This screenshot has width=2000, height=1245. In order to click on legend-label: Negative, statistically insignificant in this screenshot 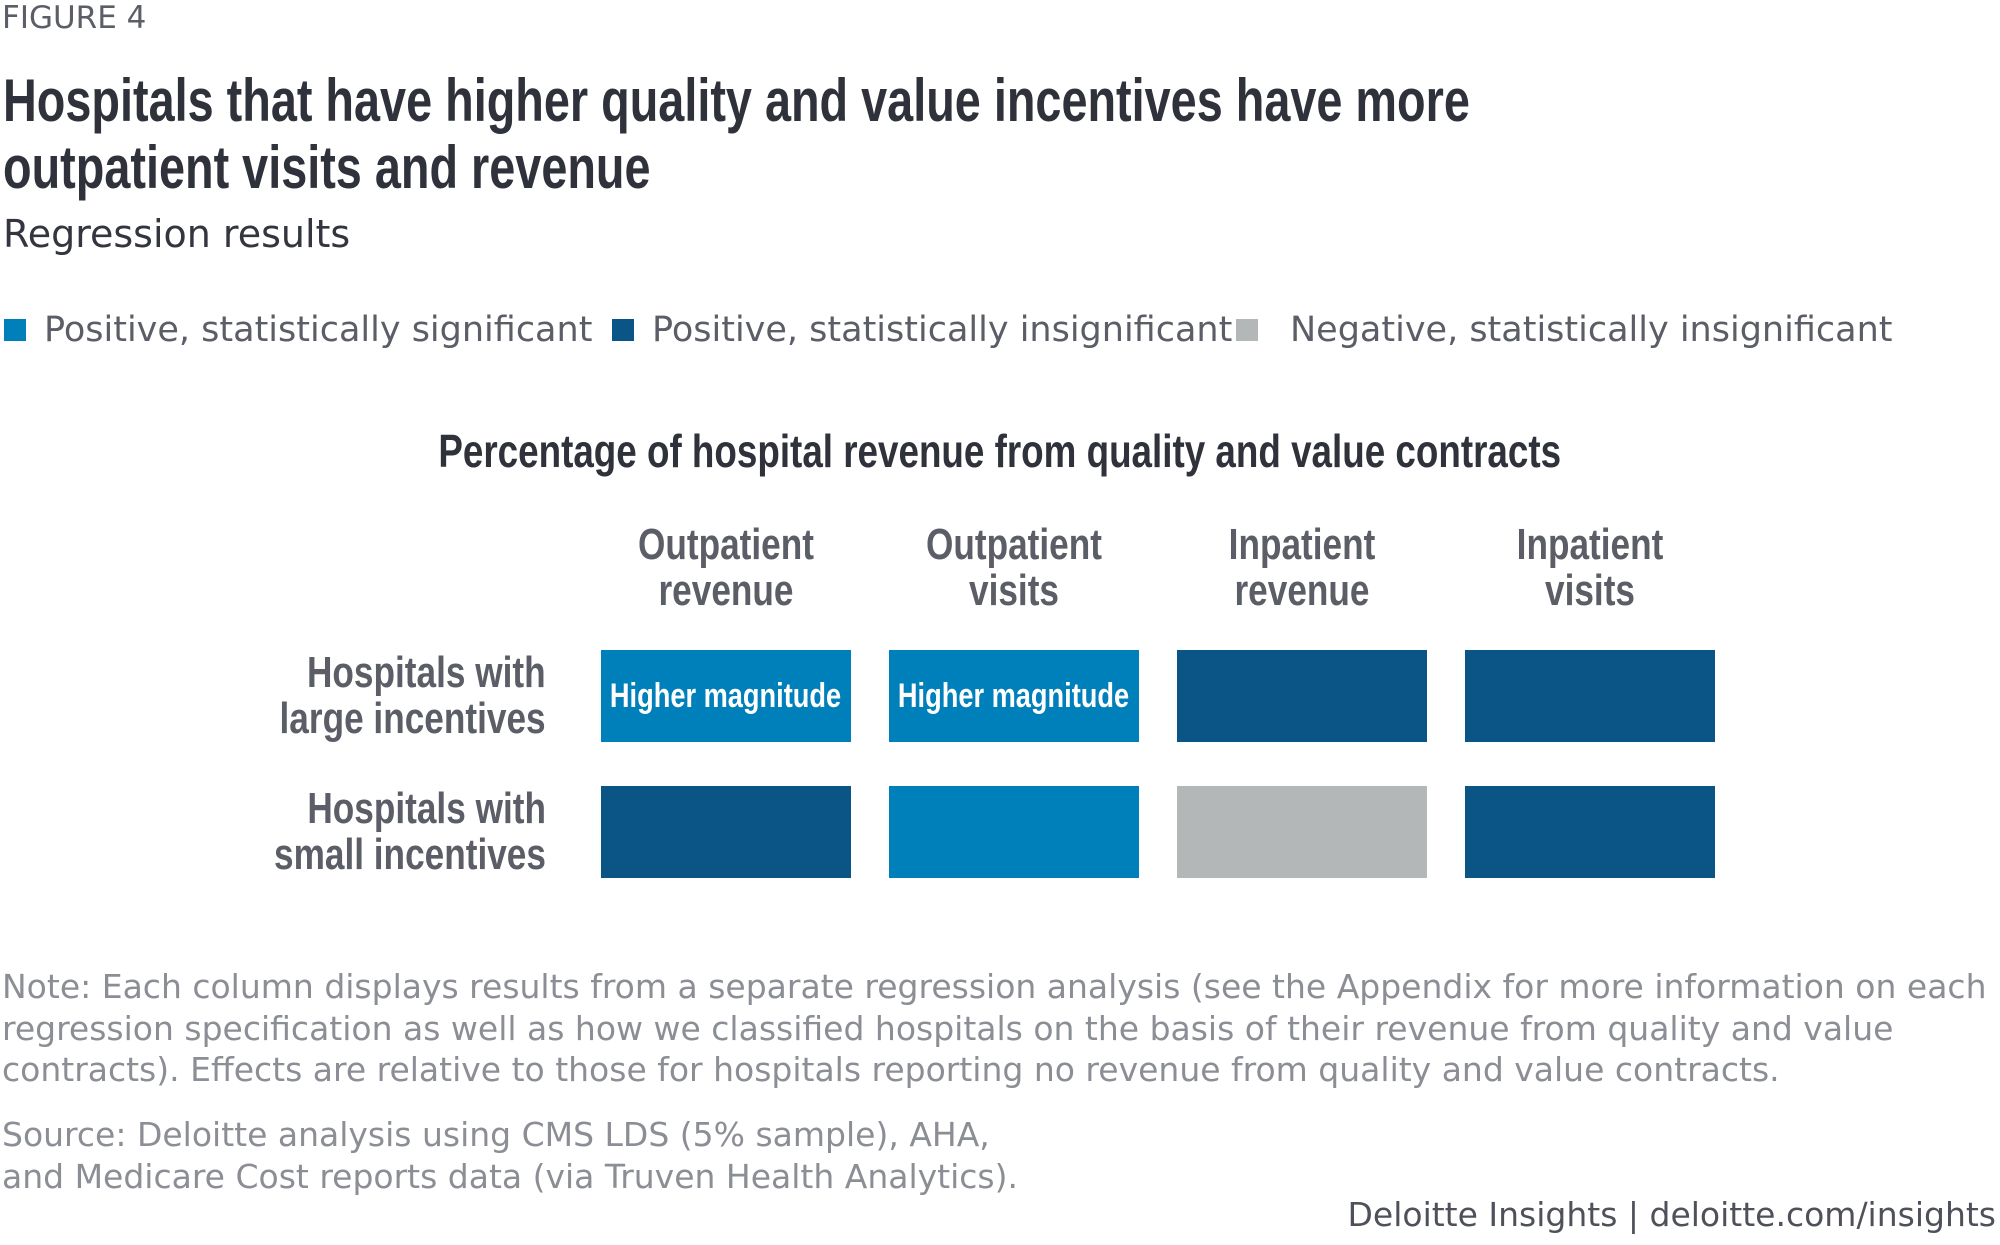, I will do `click(1591, 330)`.